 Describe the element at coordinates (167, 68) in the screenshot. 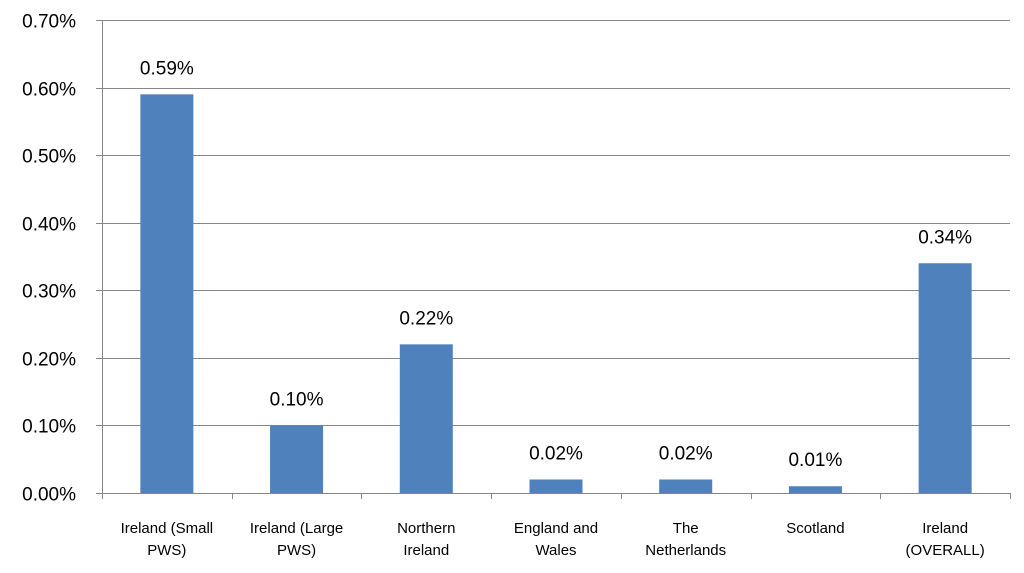

I see `data-label: 0.59%` at that location.